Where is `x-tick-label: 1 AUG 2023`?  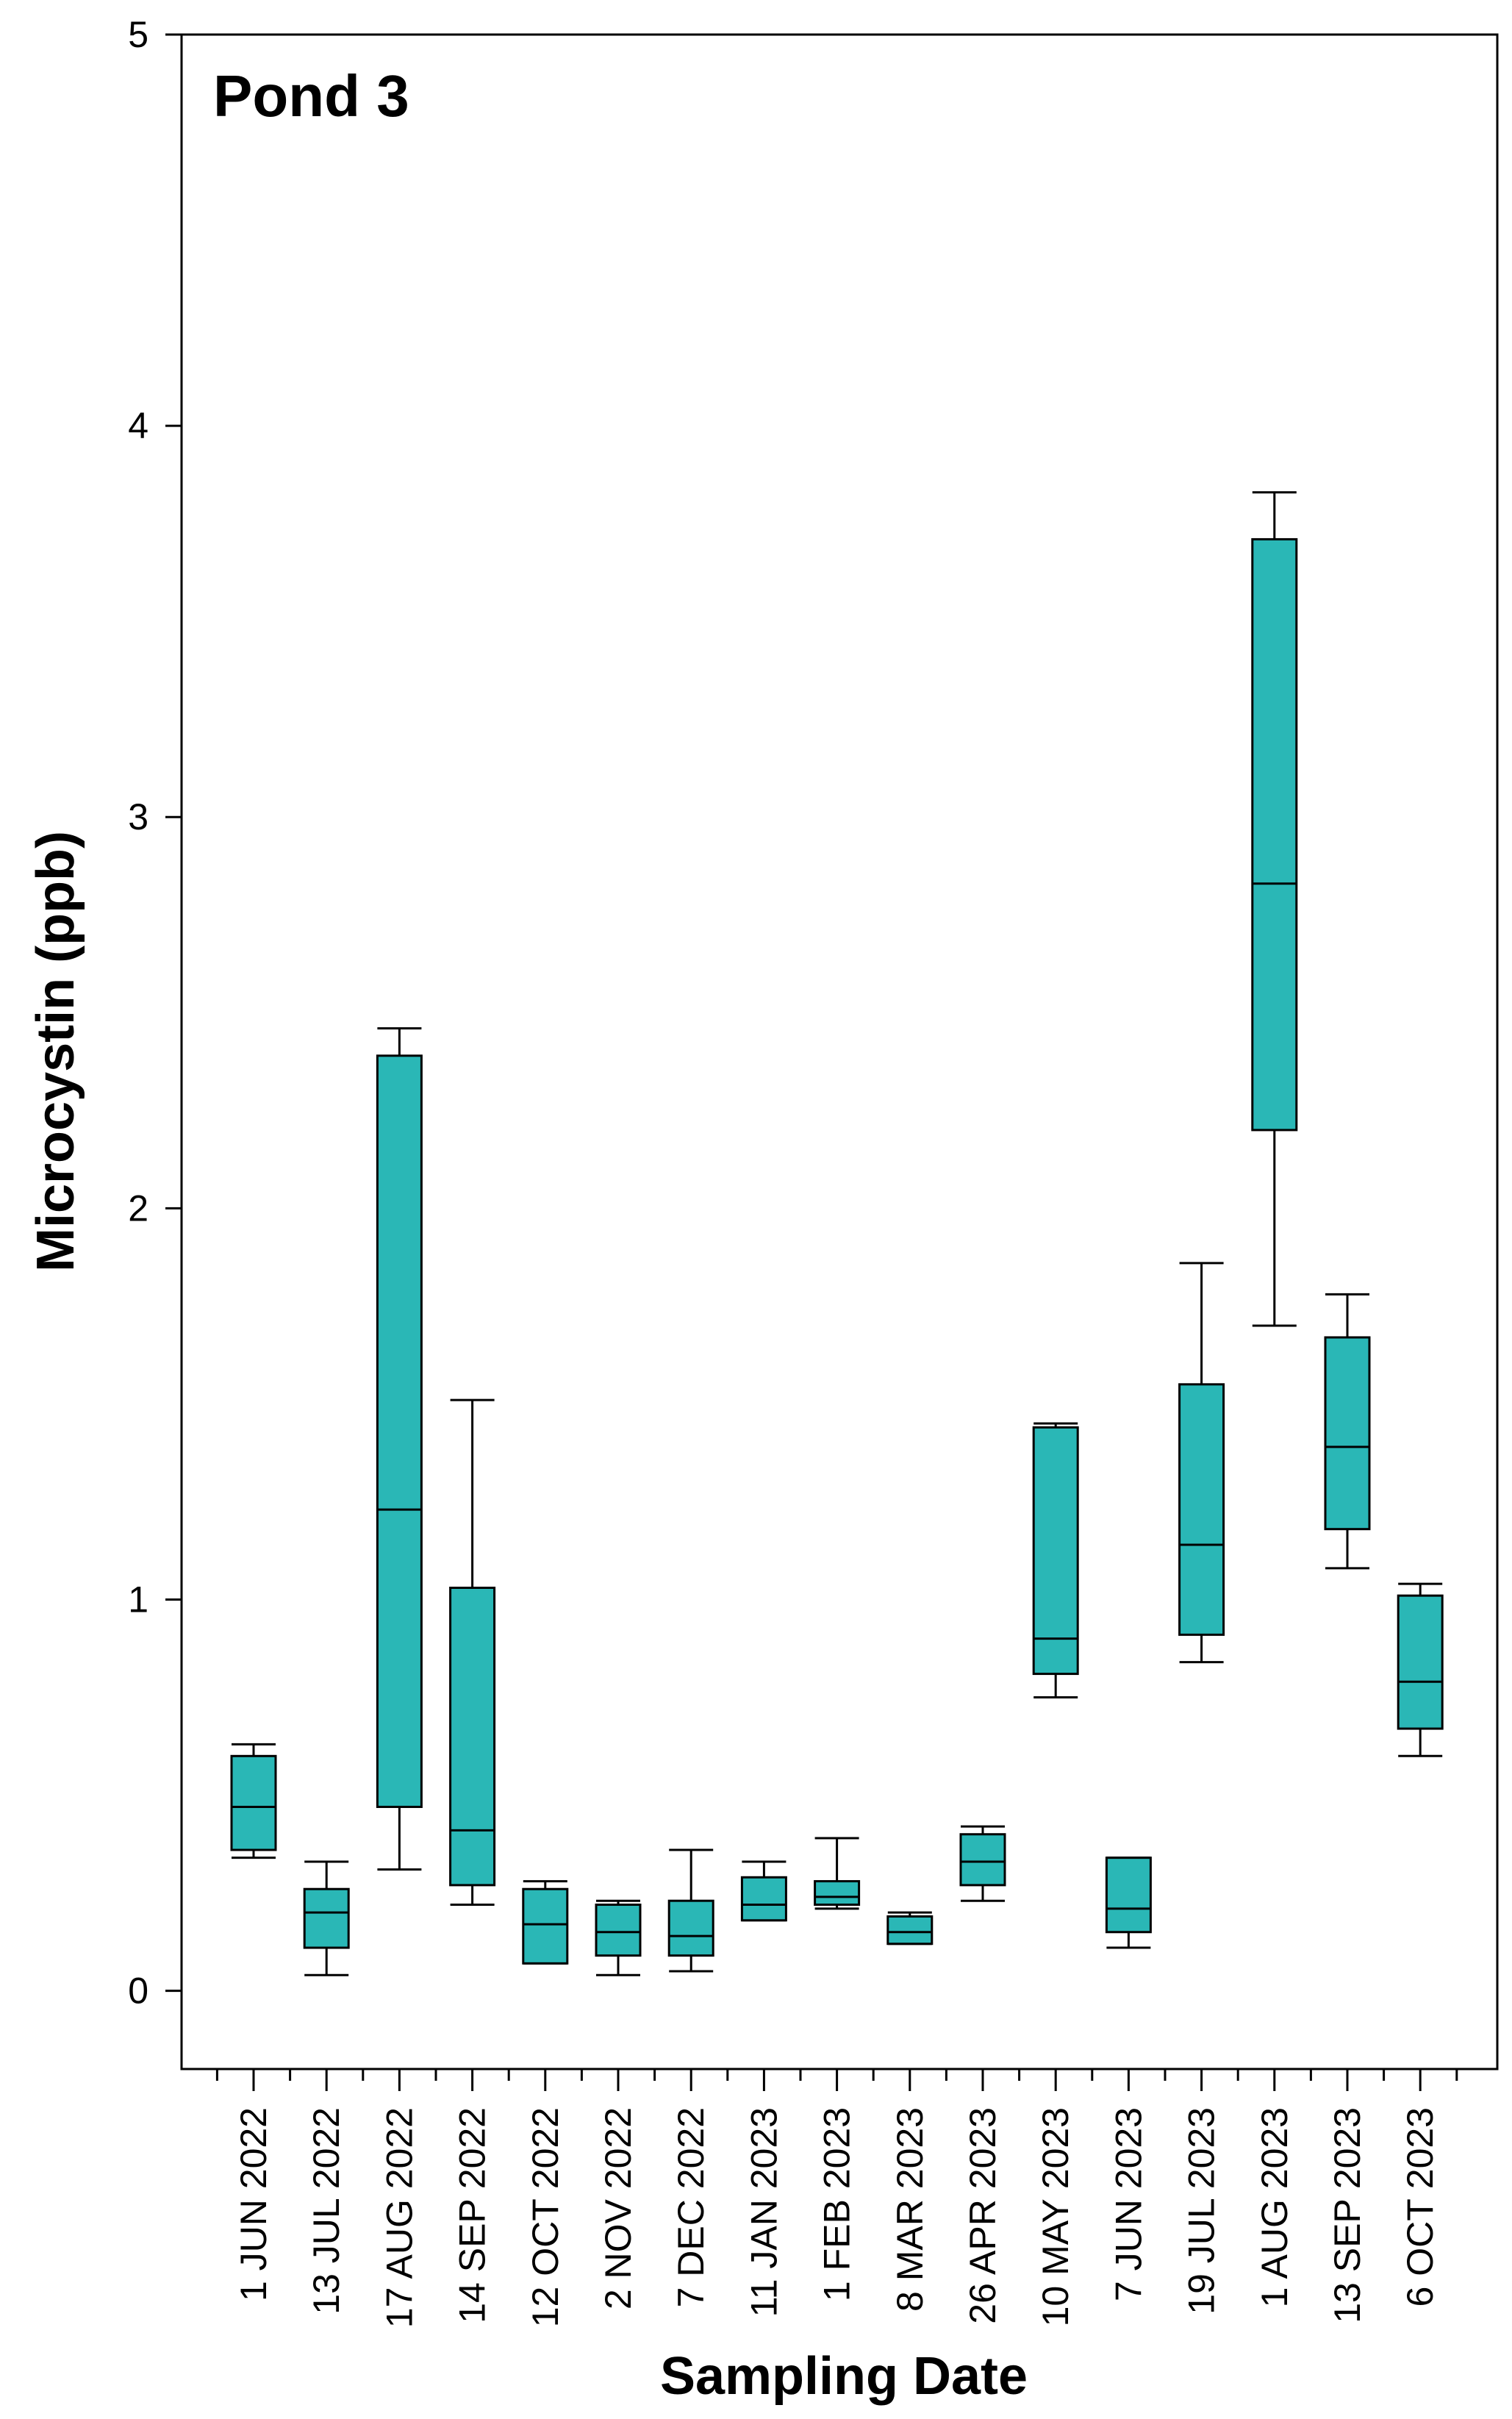 x-tick-label: 1 AUG 2023 is located at coordinates (1274, 2207).